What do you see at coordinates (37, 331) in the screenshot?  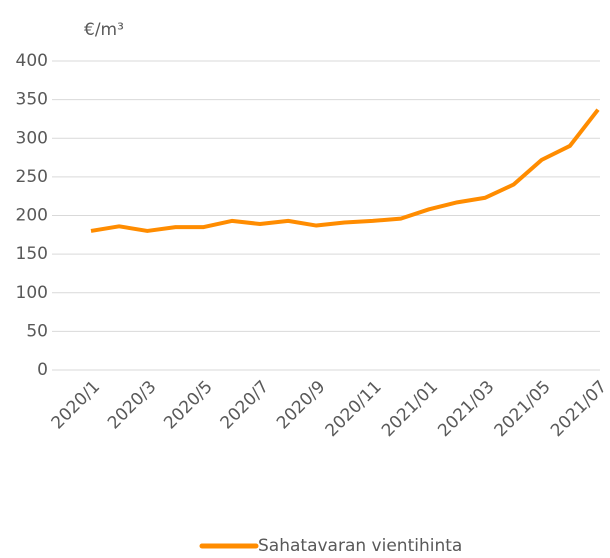 I see `y-tick-label: 50` at bounding box center [37, 331].